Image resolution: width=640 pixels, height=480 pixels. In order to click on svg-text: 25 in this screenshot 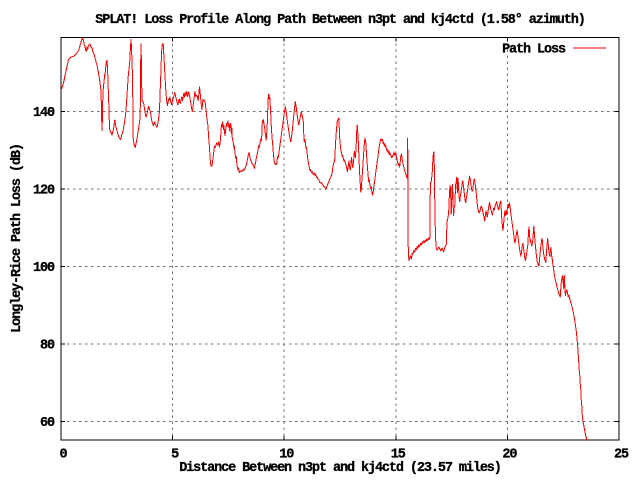, I will do `click(621, 455)`.